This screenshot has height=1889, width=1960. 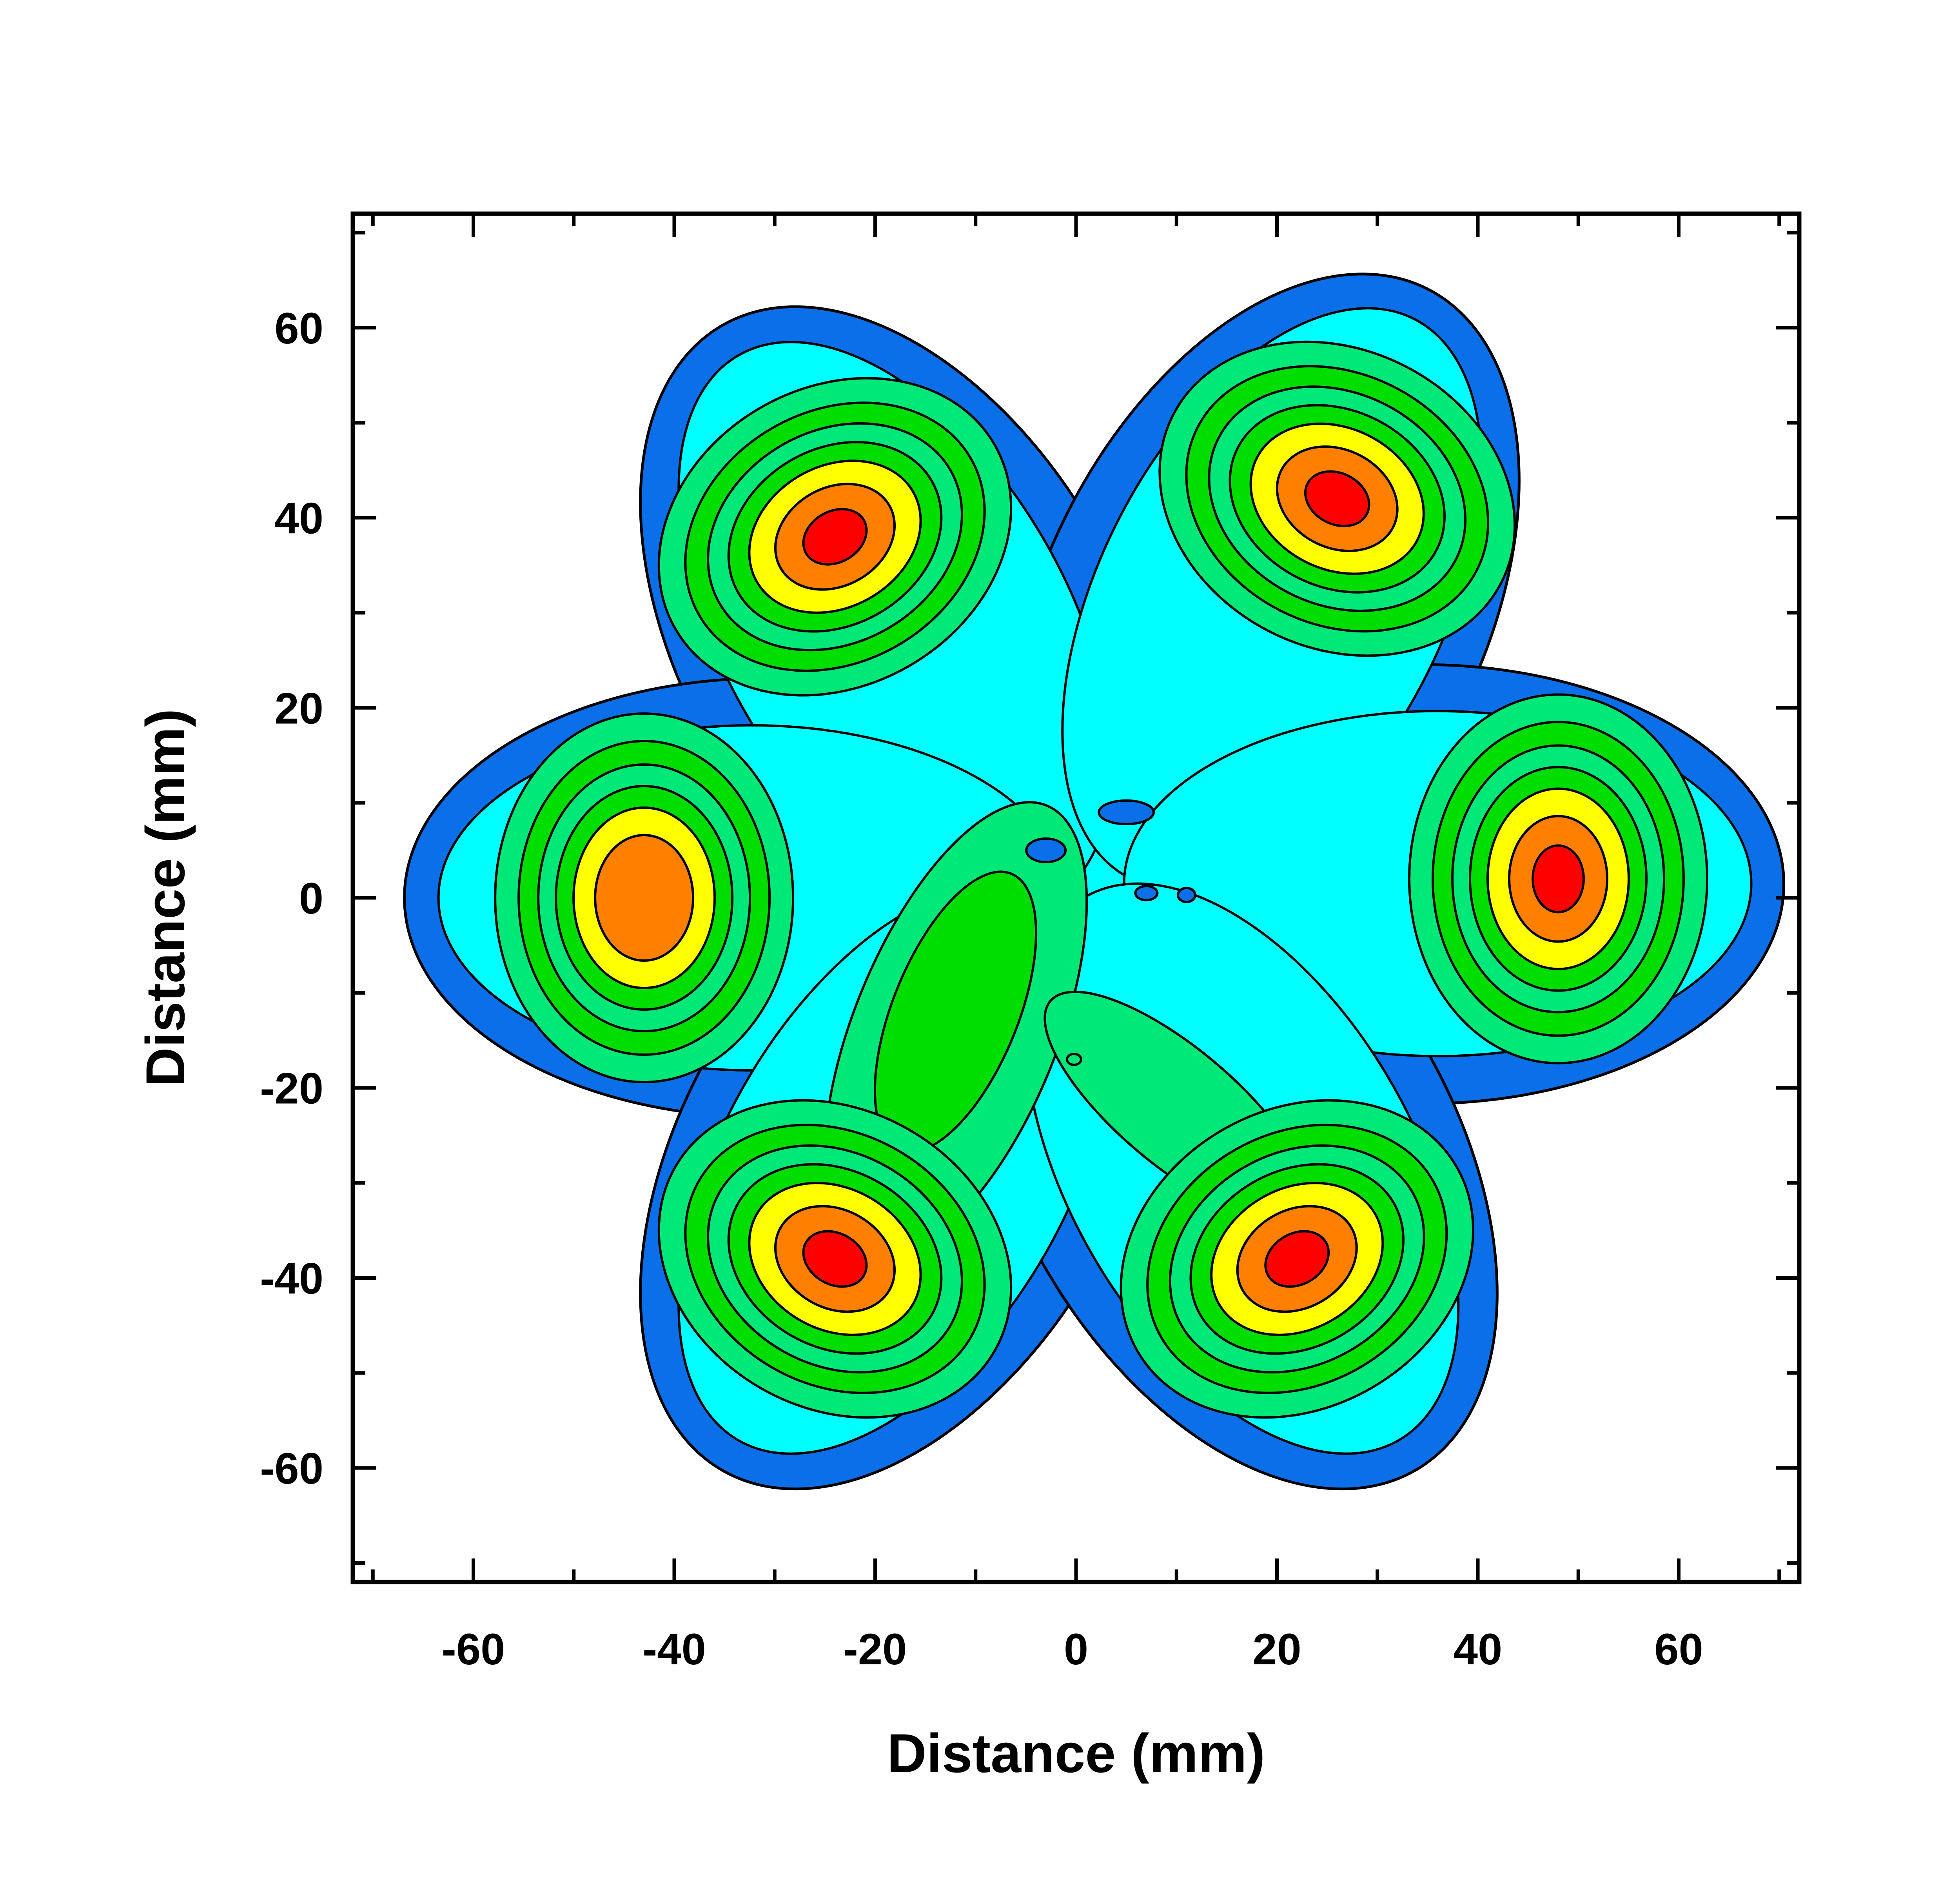 What do you see at coordinates (298, 518) in the screenshot?
I see `y-tick-label: 40` at bounding box center [298, 518].